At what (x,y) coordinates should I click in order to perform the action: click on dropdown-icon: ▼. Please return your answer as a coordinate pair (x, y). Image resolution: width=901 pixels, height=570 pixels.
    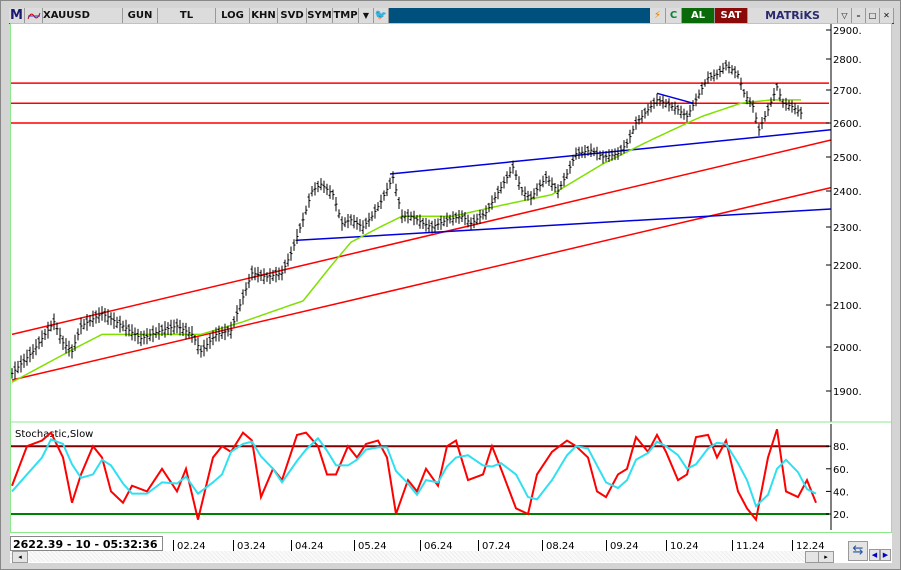
    Looking at the image, I should click on (366, 15).